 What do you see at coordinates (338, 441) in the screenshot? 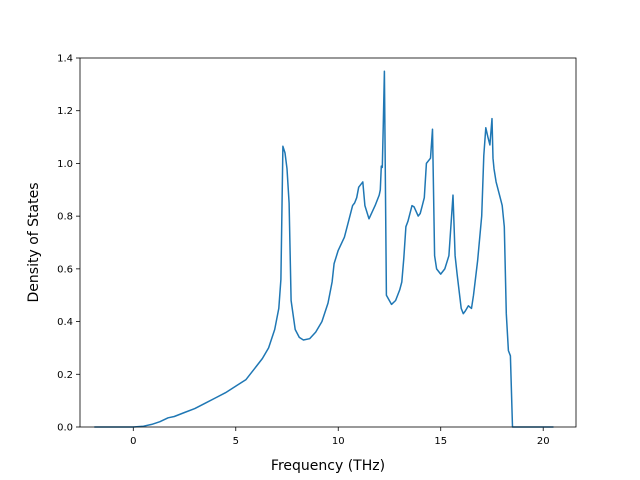
I see `x-tick-label: 10` at bounding box center [338, 441].